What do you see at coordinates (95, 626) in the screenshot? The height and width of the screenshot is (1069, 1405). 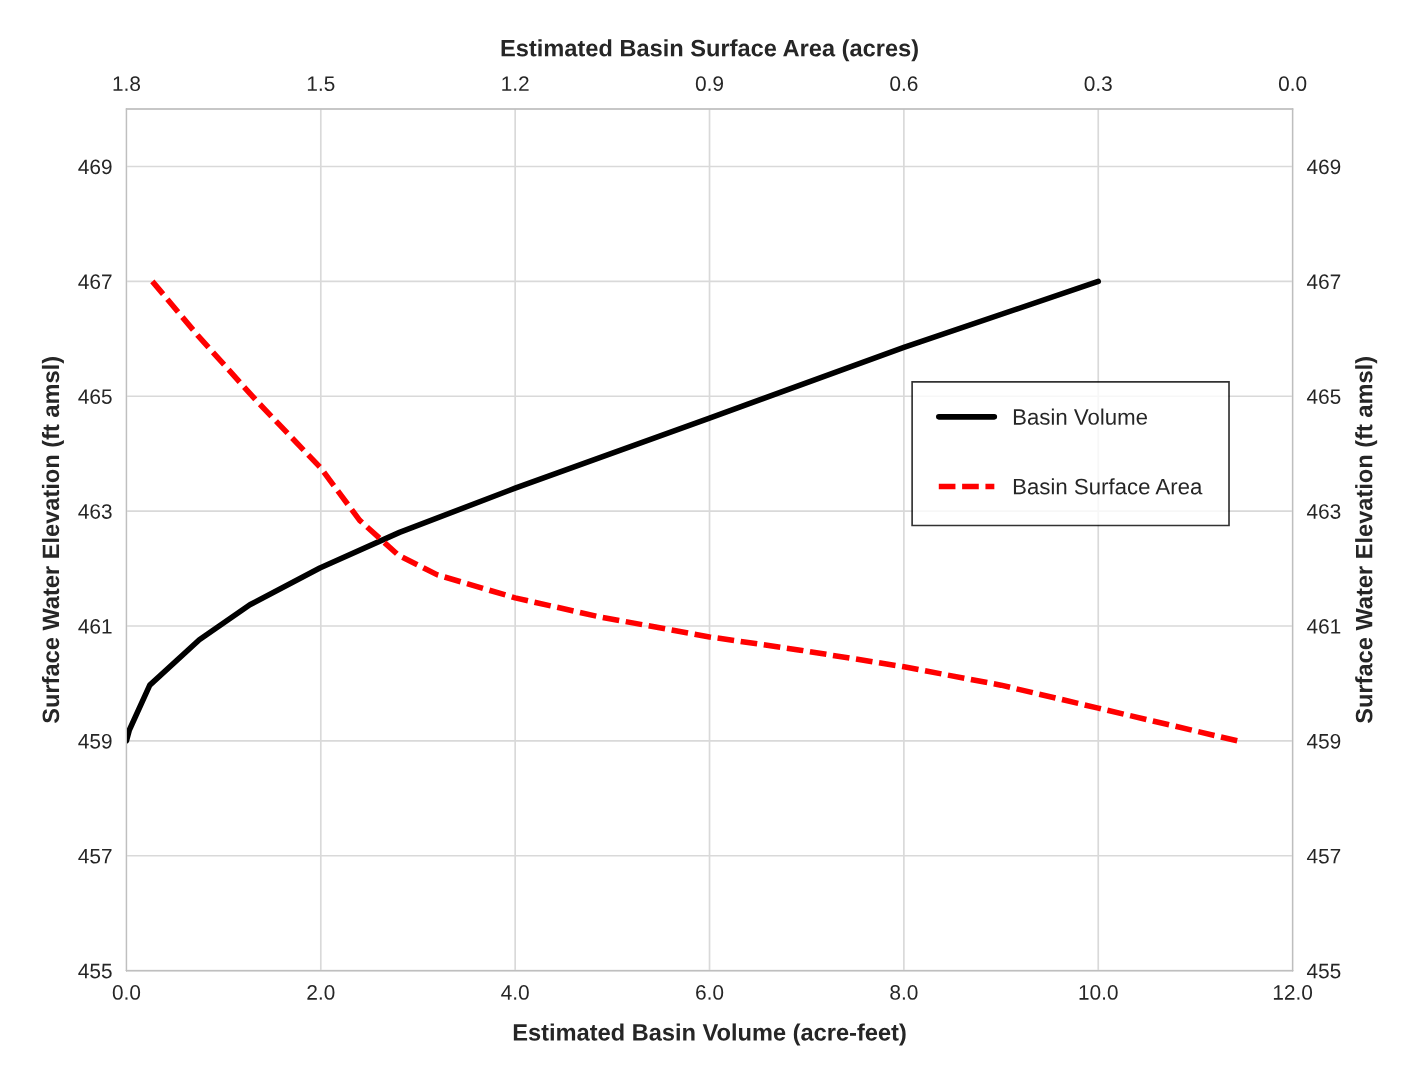 I see `y-tick-label: 461` at bounding box center [95, 626].